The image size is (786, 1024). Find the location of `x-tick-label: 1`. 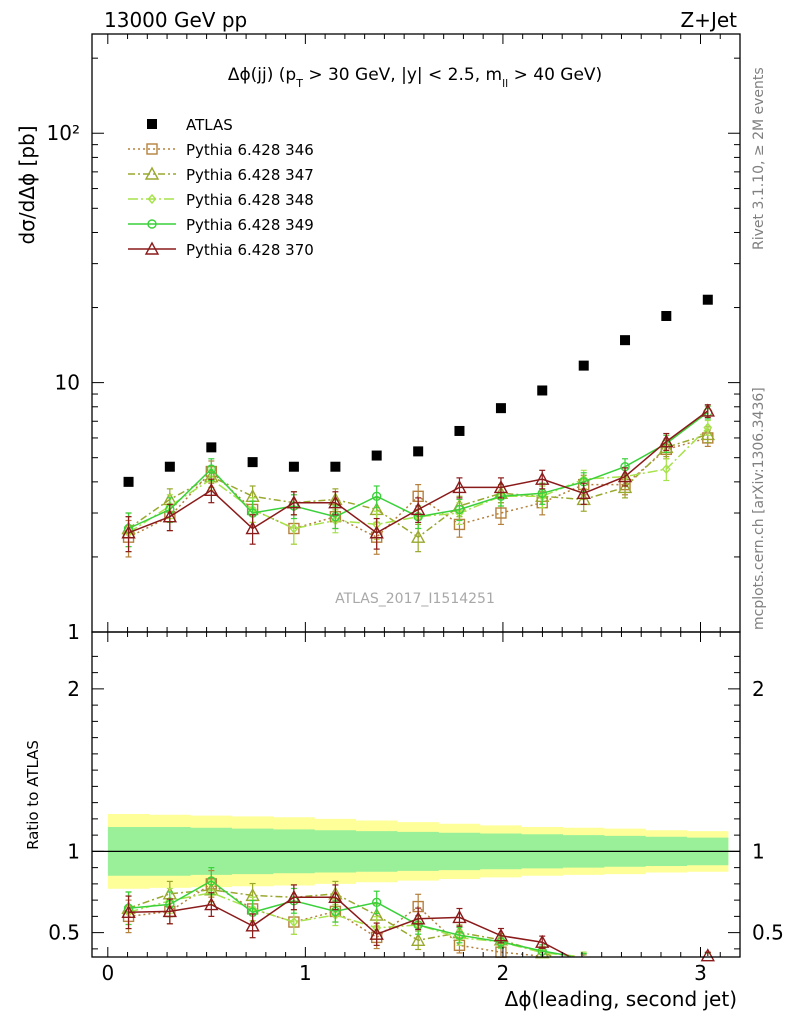

x-tick-label: 1 is located at coordinates (305, 973).